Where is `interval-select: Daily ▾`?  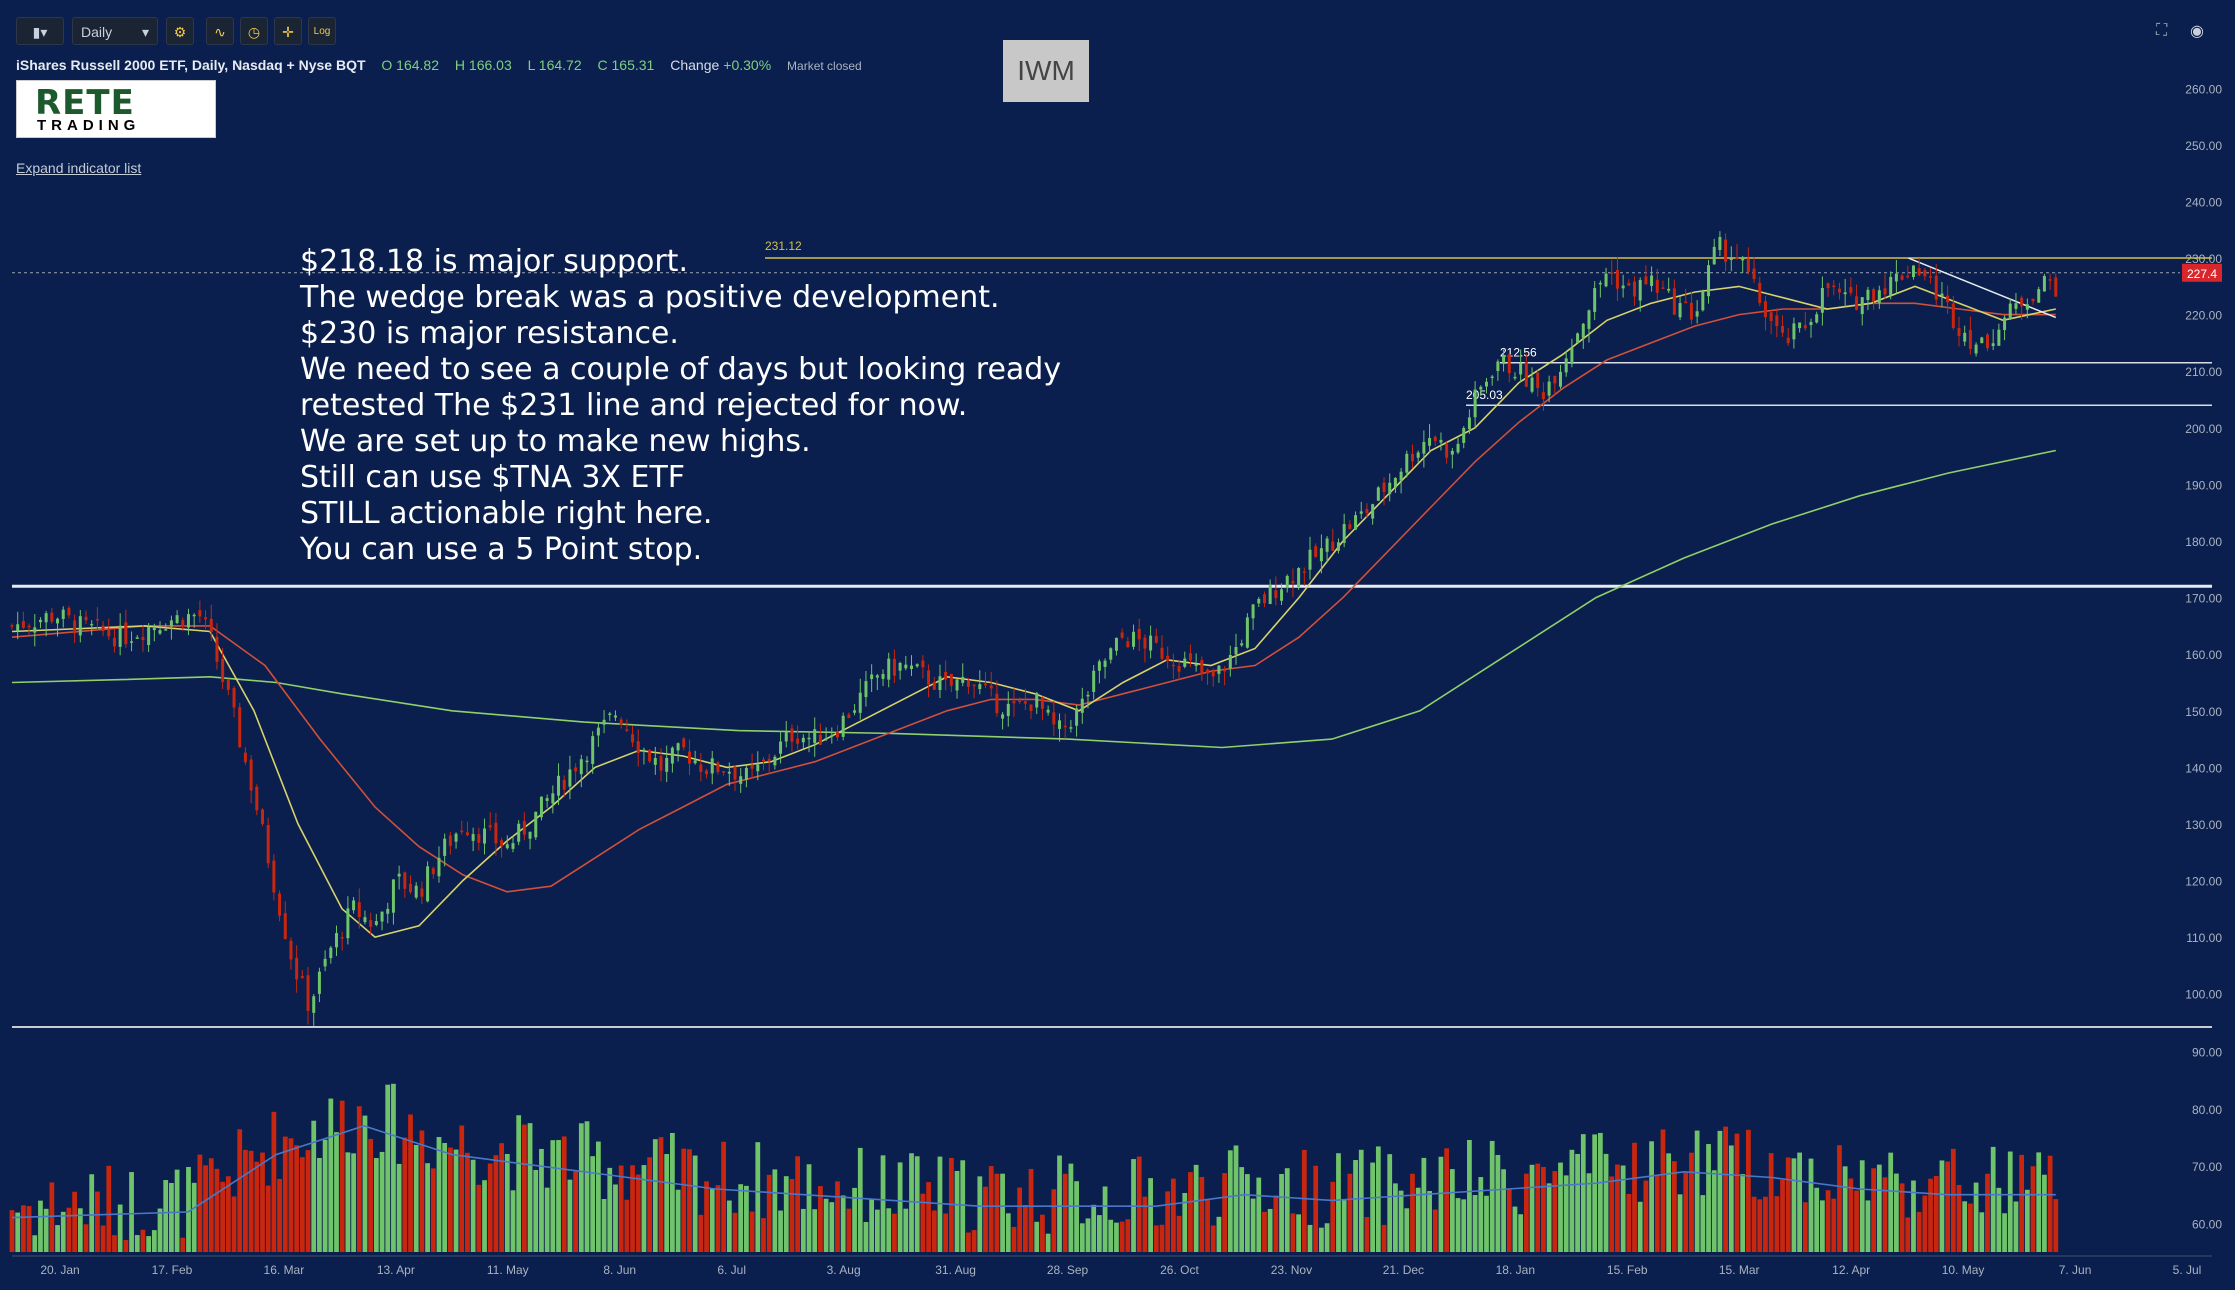
interval-select: Daily ▾ is located at coordinates (115, 31).